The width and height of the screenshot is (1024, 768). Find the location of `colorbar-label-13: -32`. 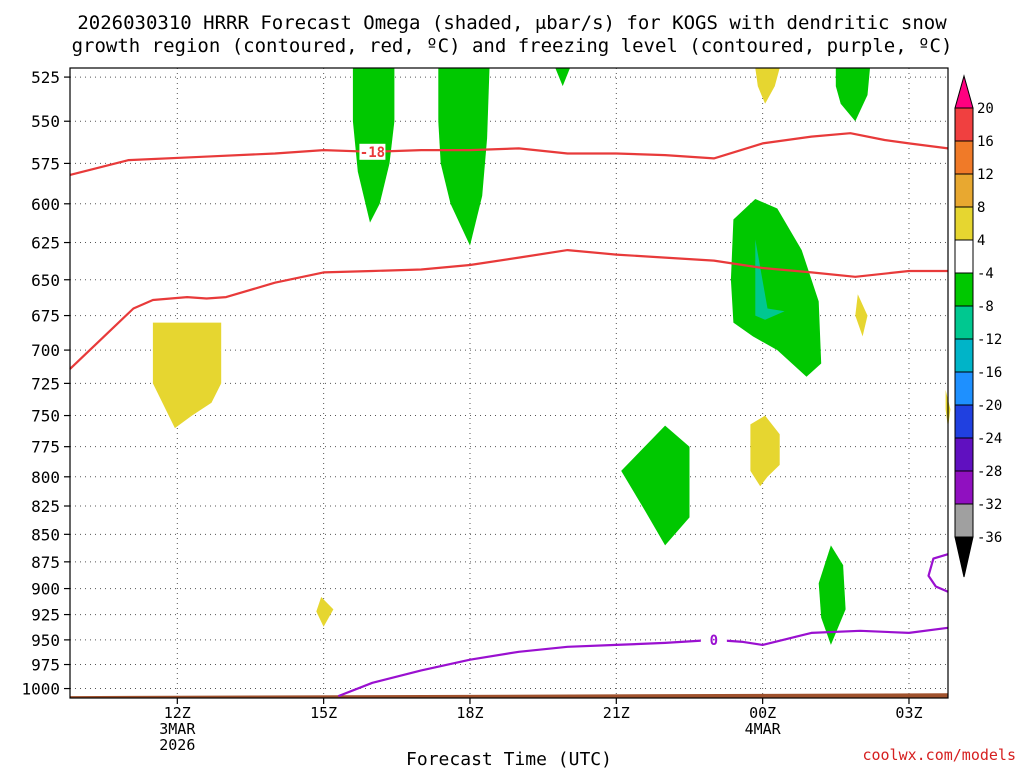

colorbar-label-13: -32 is located at coordinates (989, 505).